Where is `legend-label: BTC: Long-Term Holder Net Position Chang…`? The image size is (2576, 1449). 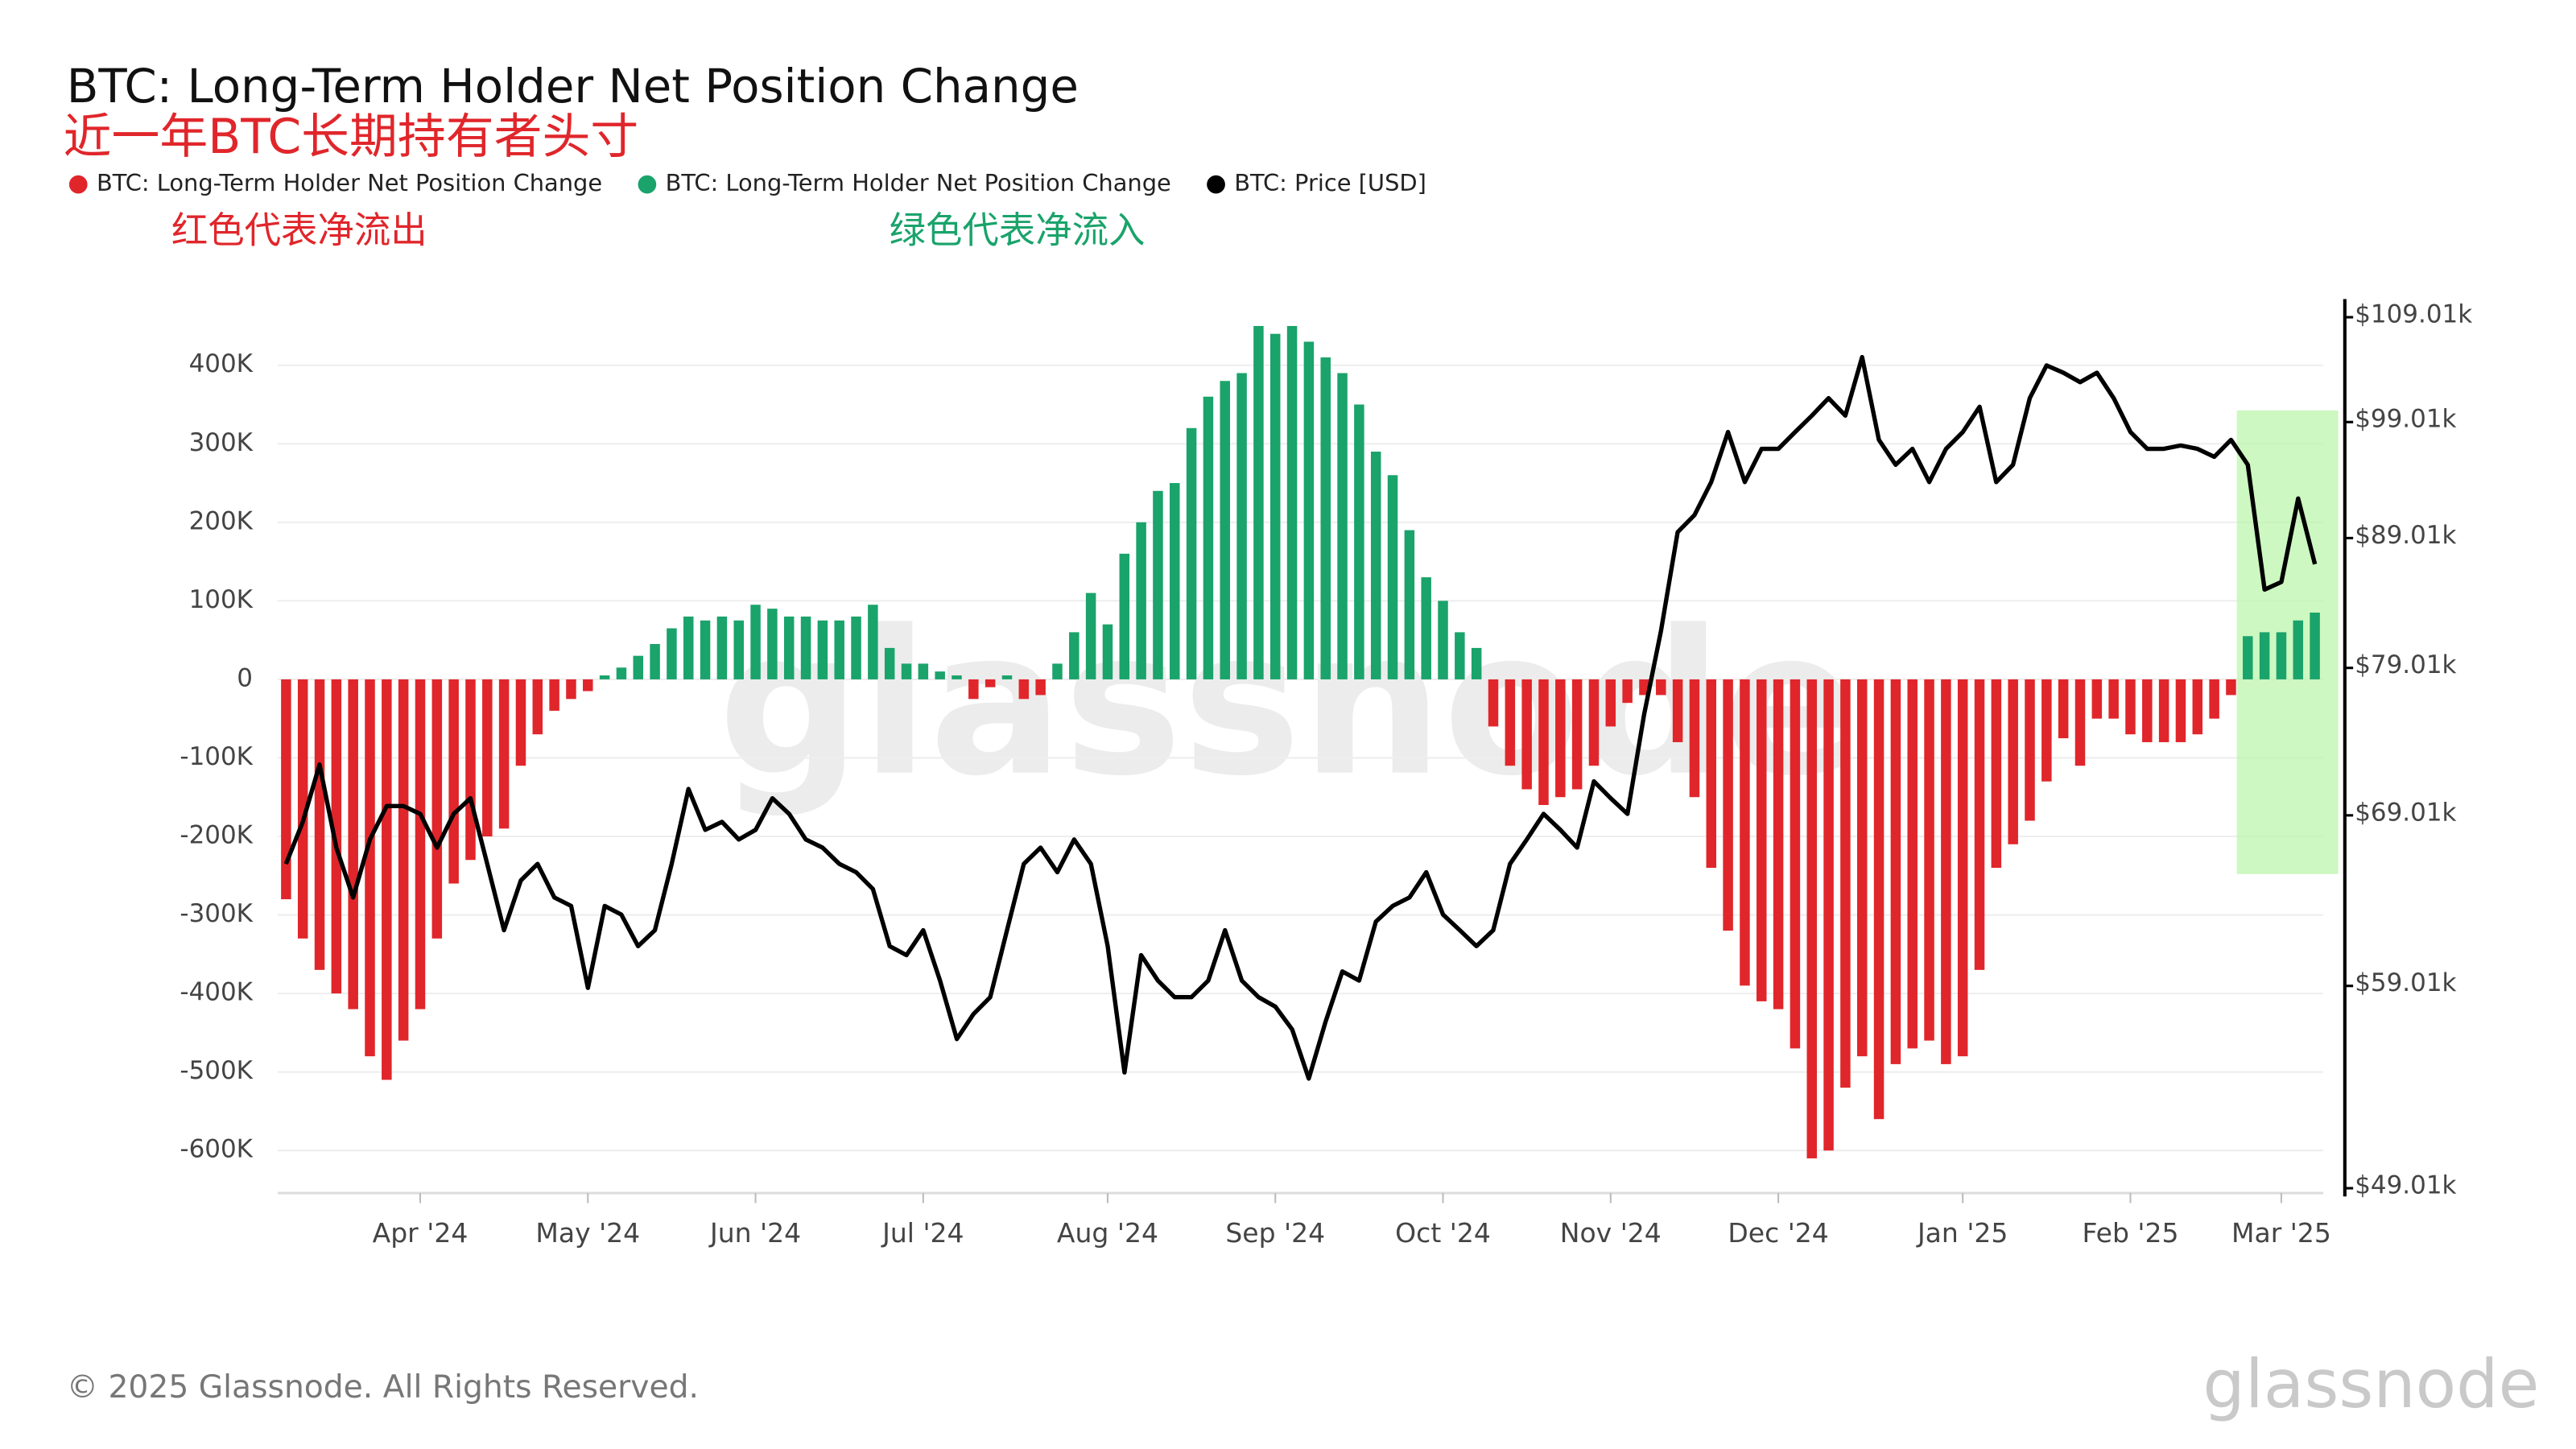 legend-label: BTC: Long-Term Holder Net Position Chang… is located at coordinates (918, 182).